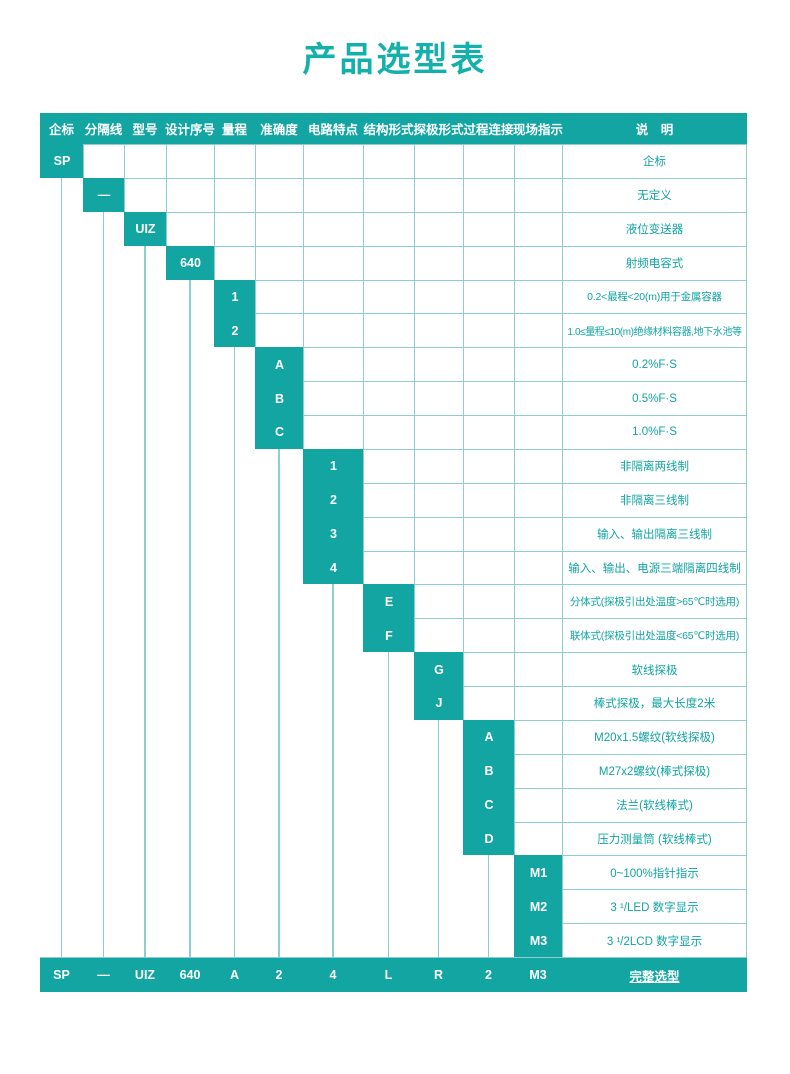 Image resolution: width=790 pixels, height=1074 pixels. Describe the element at coordinates (654, 940) in the screenshot. I see `description-cell: 3 ¹/2LCD 数字显示` at that location.